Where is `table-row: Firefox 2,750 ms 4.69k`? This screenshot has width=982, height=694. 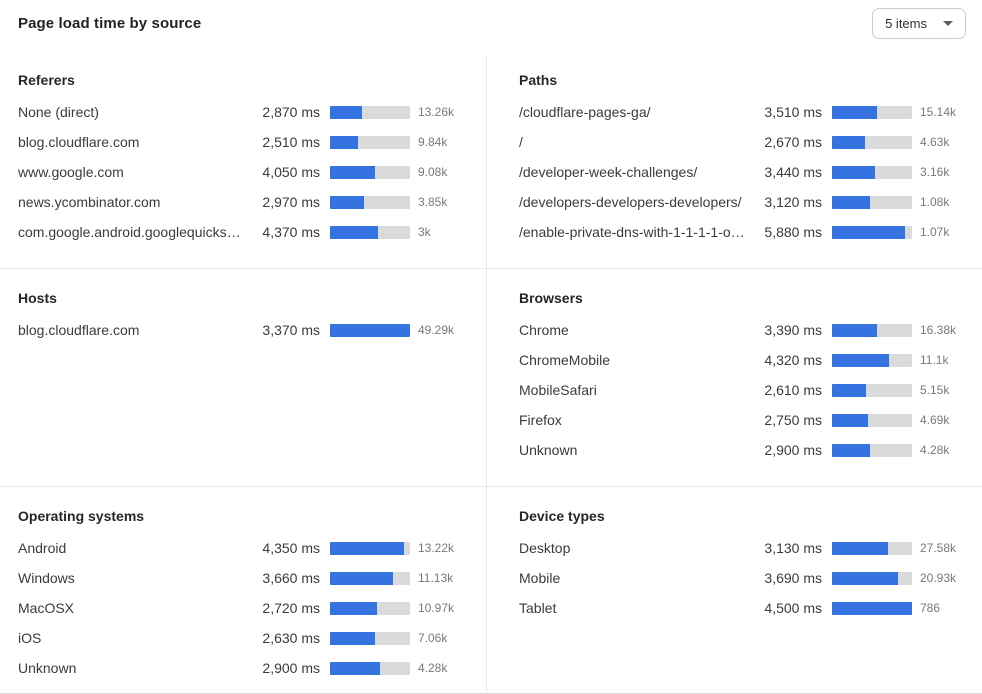
table-row: Firefox 2,750 ms 4.69k is located at coordinates (742, 420).